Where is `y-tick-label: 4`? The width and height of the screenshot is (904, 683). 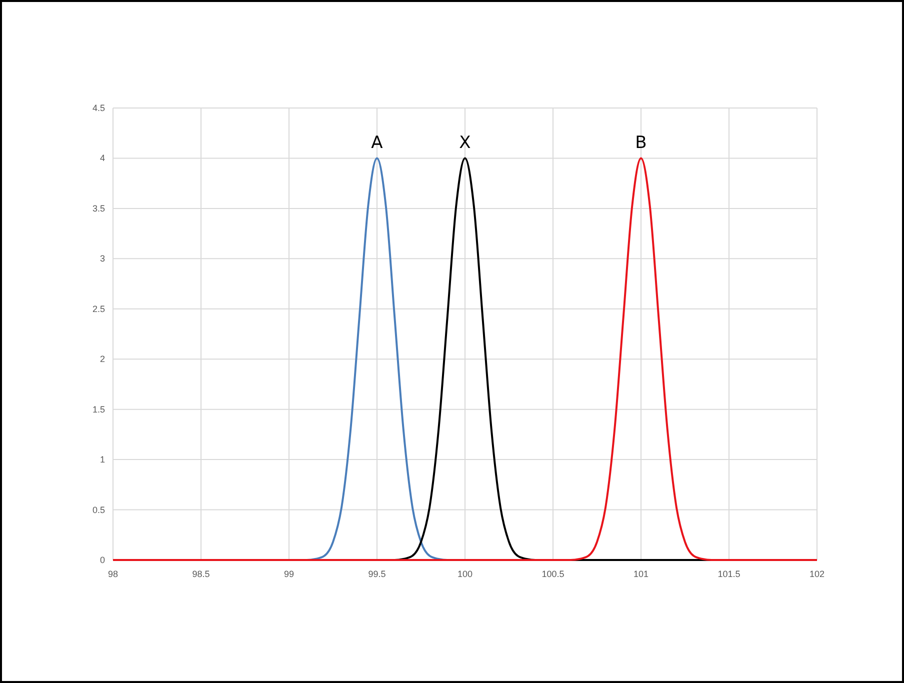
y-tick-label: 4 is located at coordinates (102, 158).